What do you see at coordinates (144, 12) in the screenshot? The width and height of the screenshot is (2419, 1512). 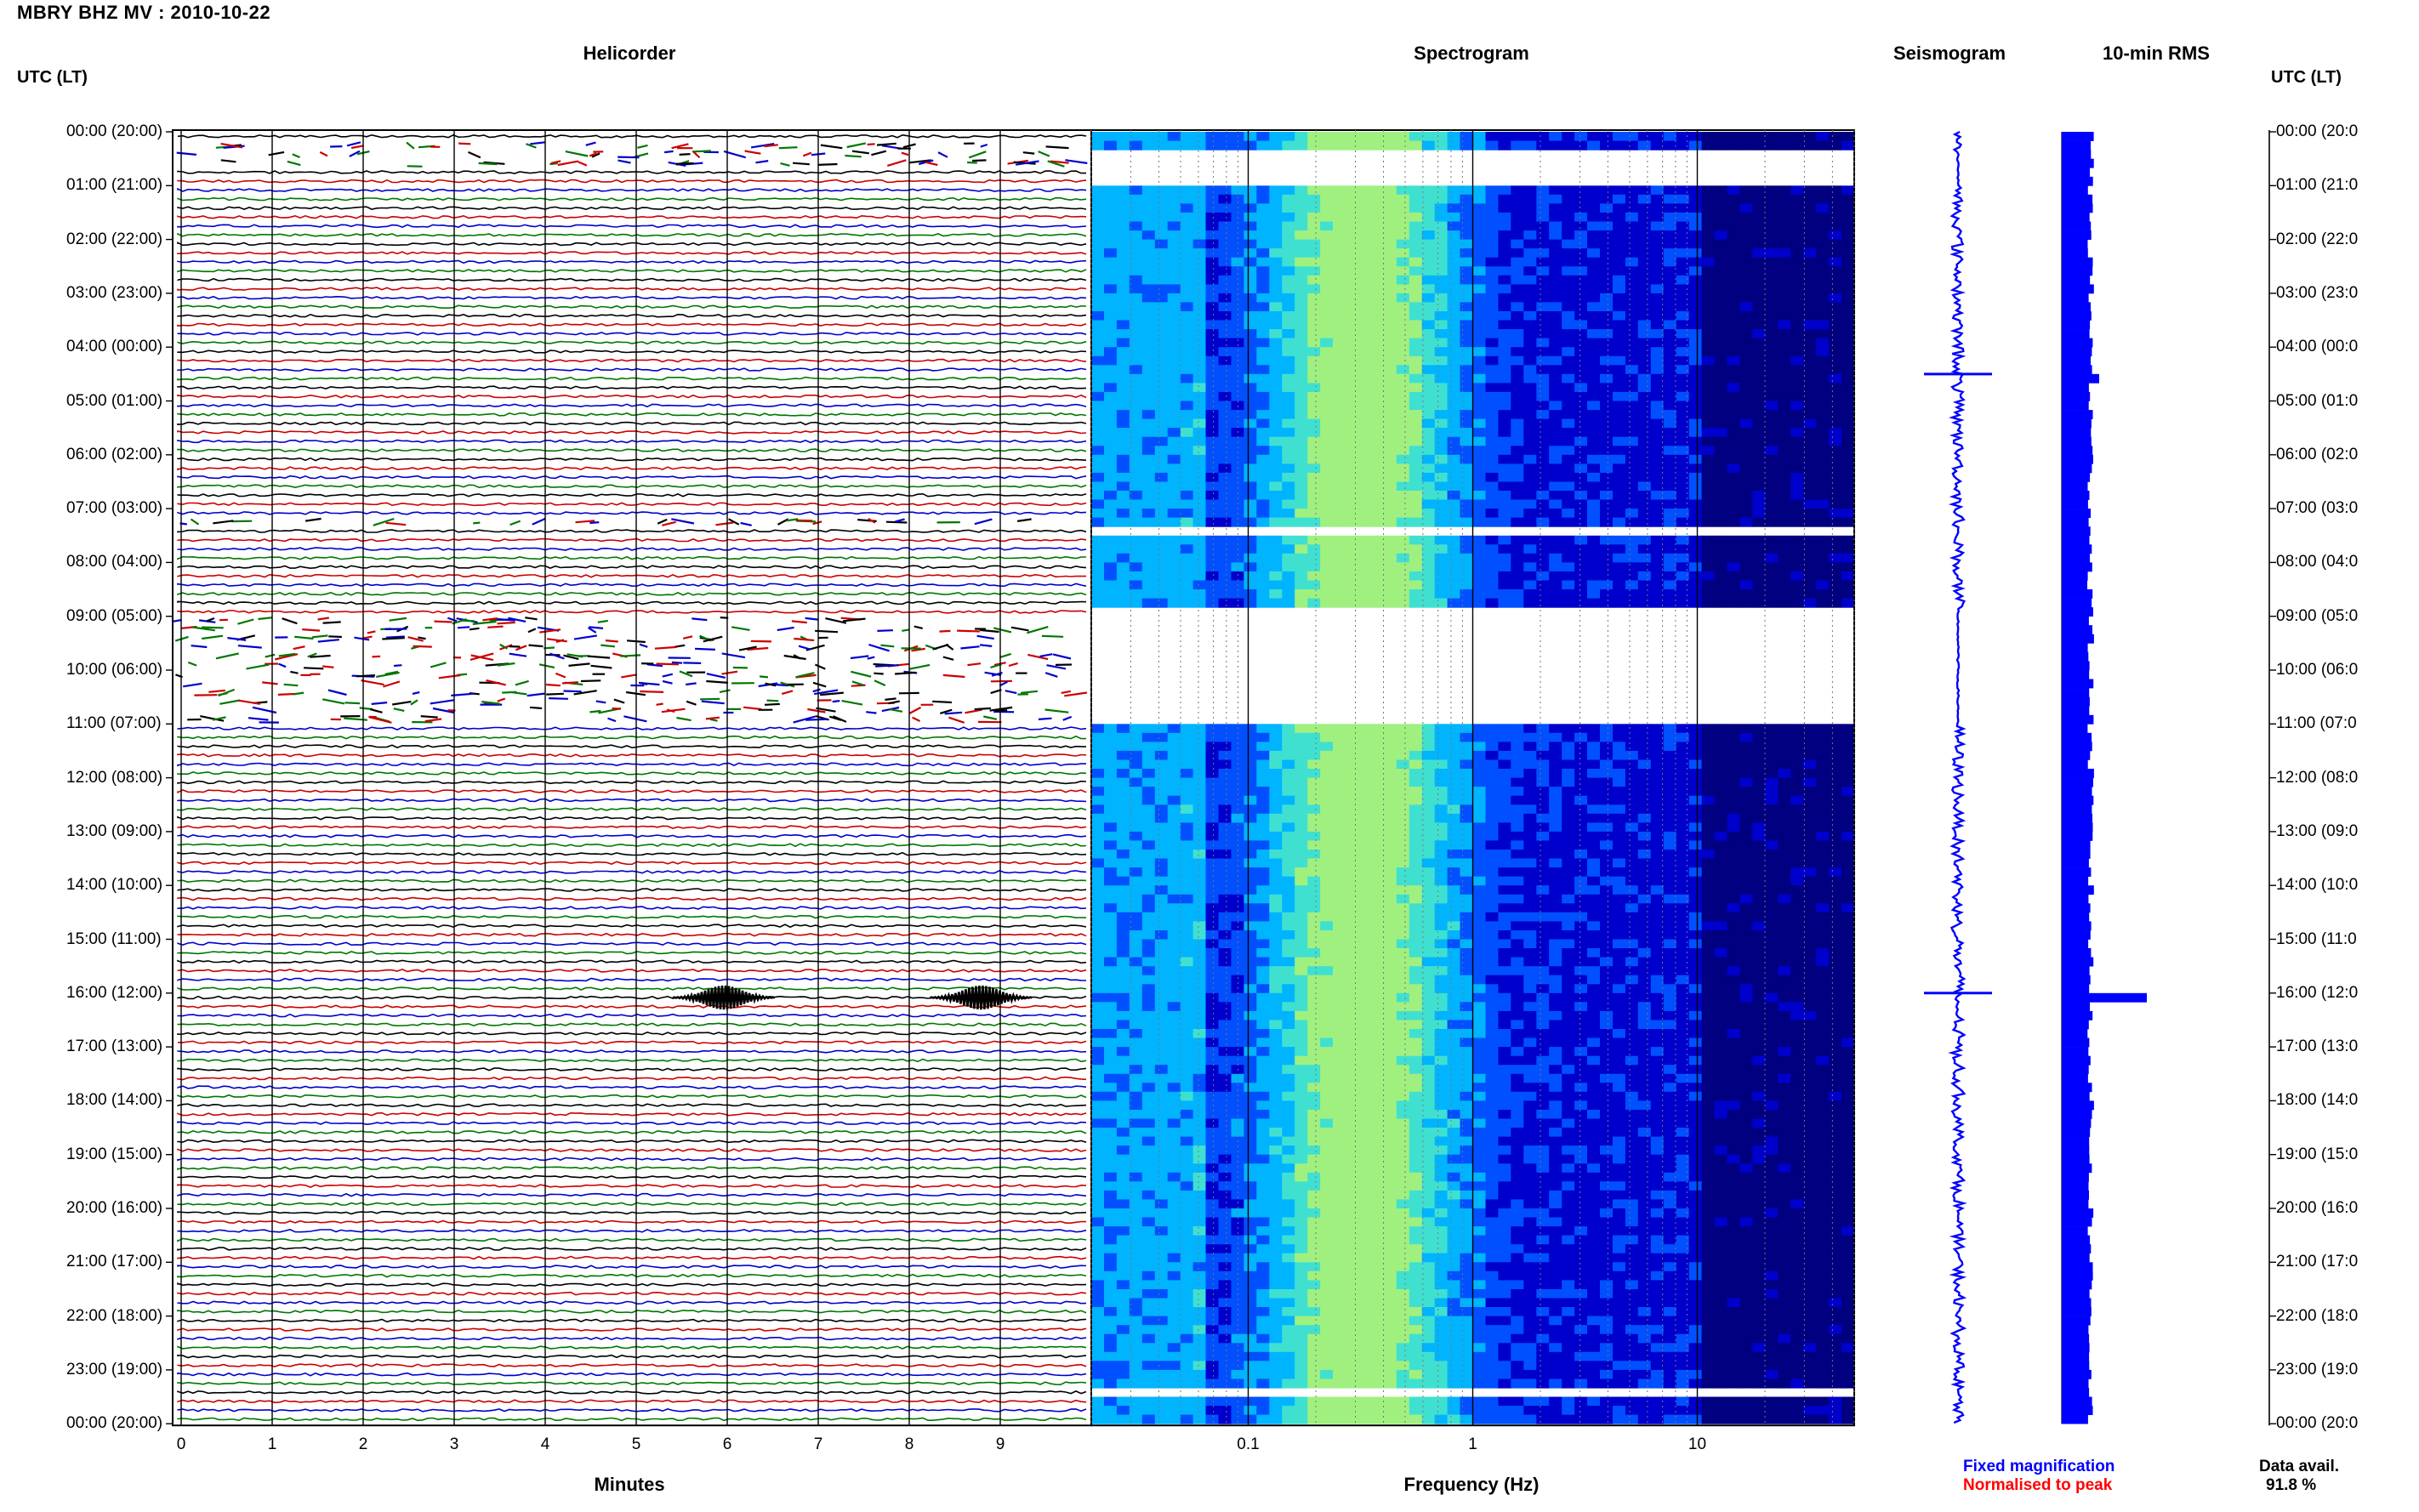 I see `page-title: MBRY BHZ MV : 2010-10-22` at bounding box center [144, 12].